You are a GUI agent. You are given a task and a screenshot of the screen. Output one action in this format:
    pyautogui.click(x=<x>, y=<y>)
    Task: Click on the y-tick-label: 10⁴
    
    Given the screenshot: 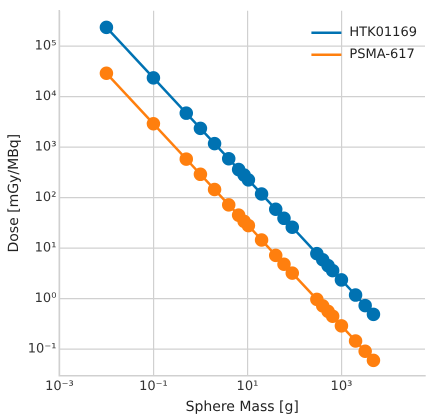 What is the action you would take?
    pyautogui.click(x=45, y=96)
    